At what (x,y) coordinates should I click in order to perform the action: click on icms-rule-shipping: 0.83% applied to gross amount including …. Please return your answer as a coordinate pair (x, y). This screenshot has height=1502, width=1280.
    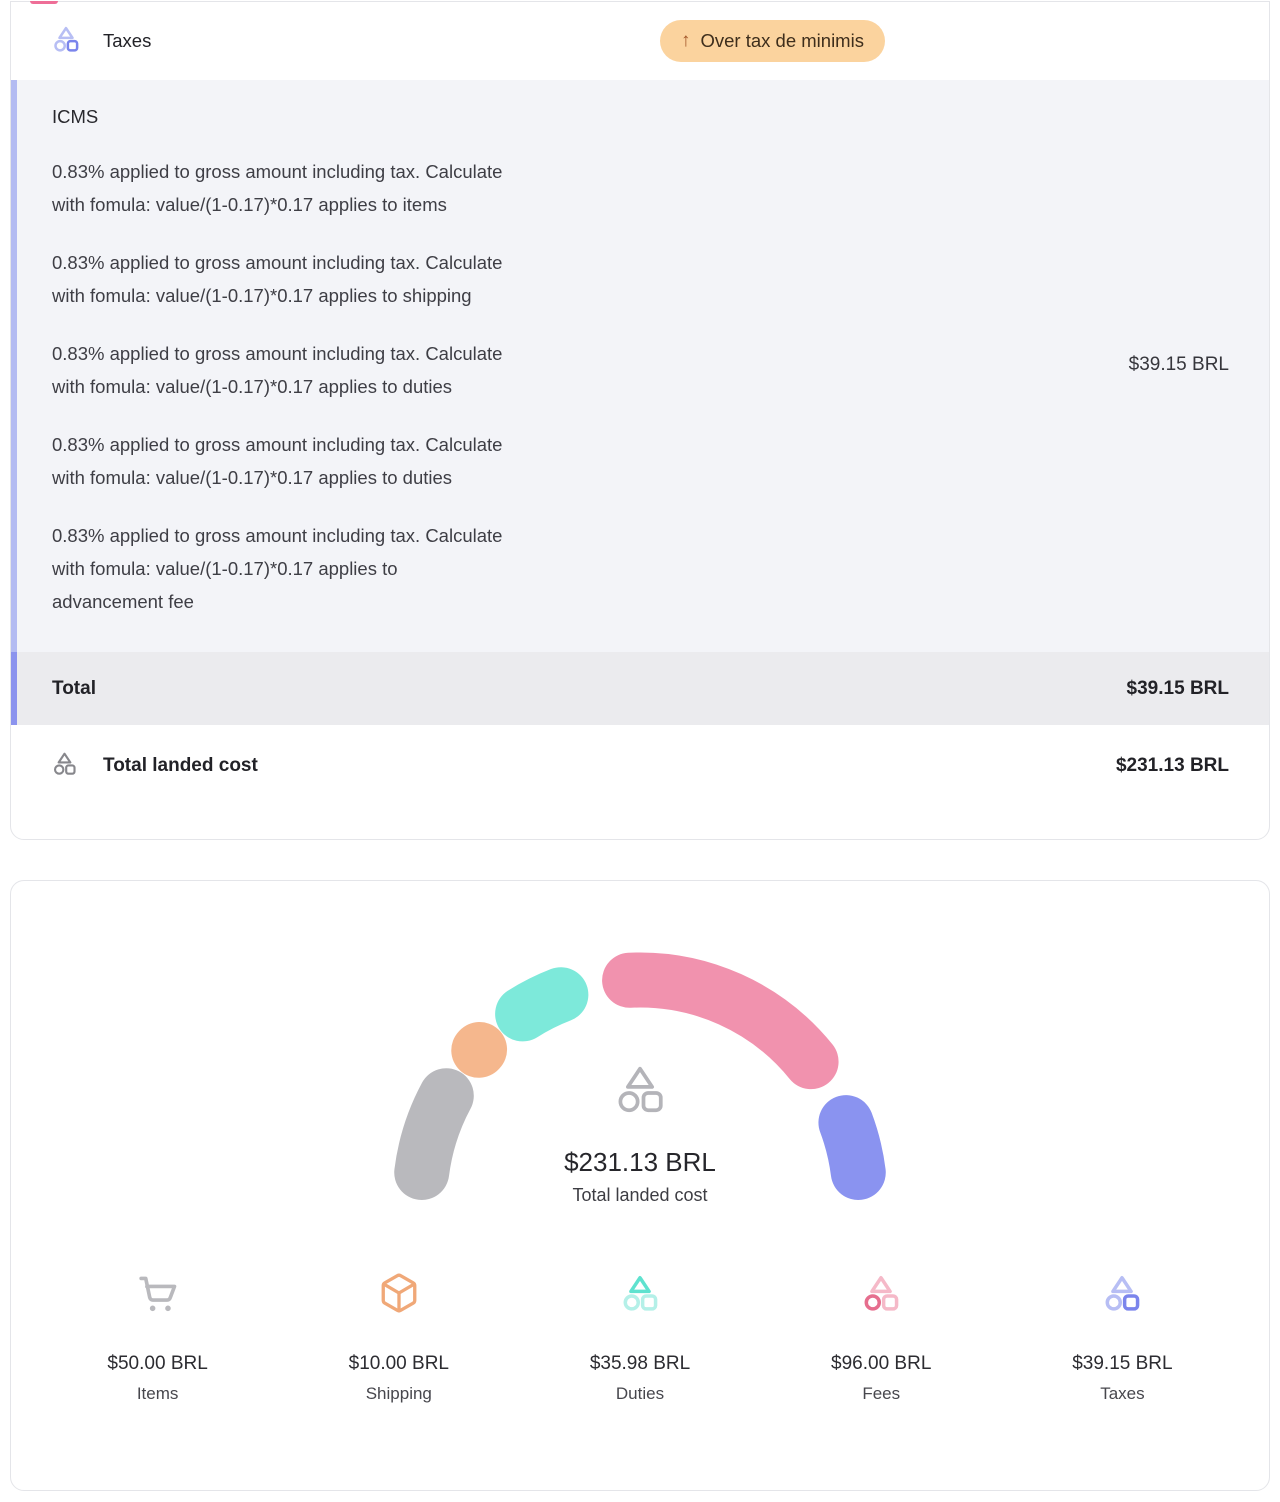
    Looking at the image, I should click on (277, 279).